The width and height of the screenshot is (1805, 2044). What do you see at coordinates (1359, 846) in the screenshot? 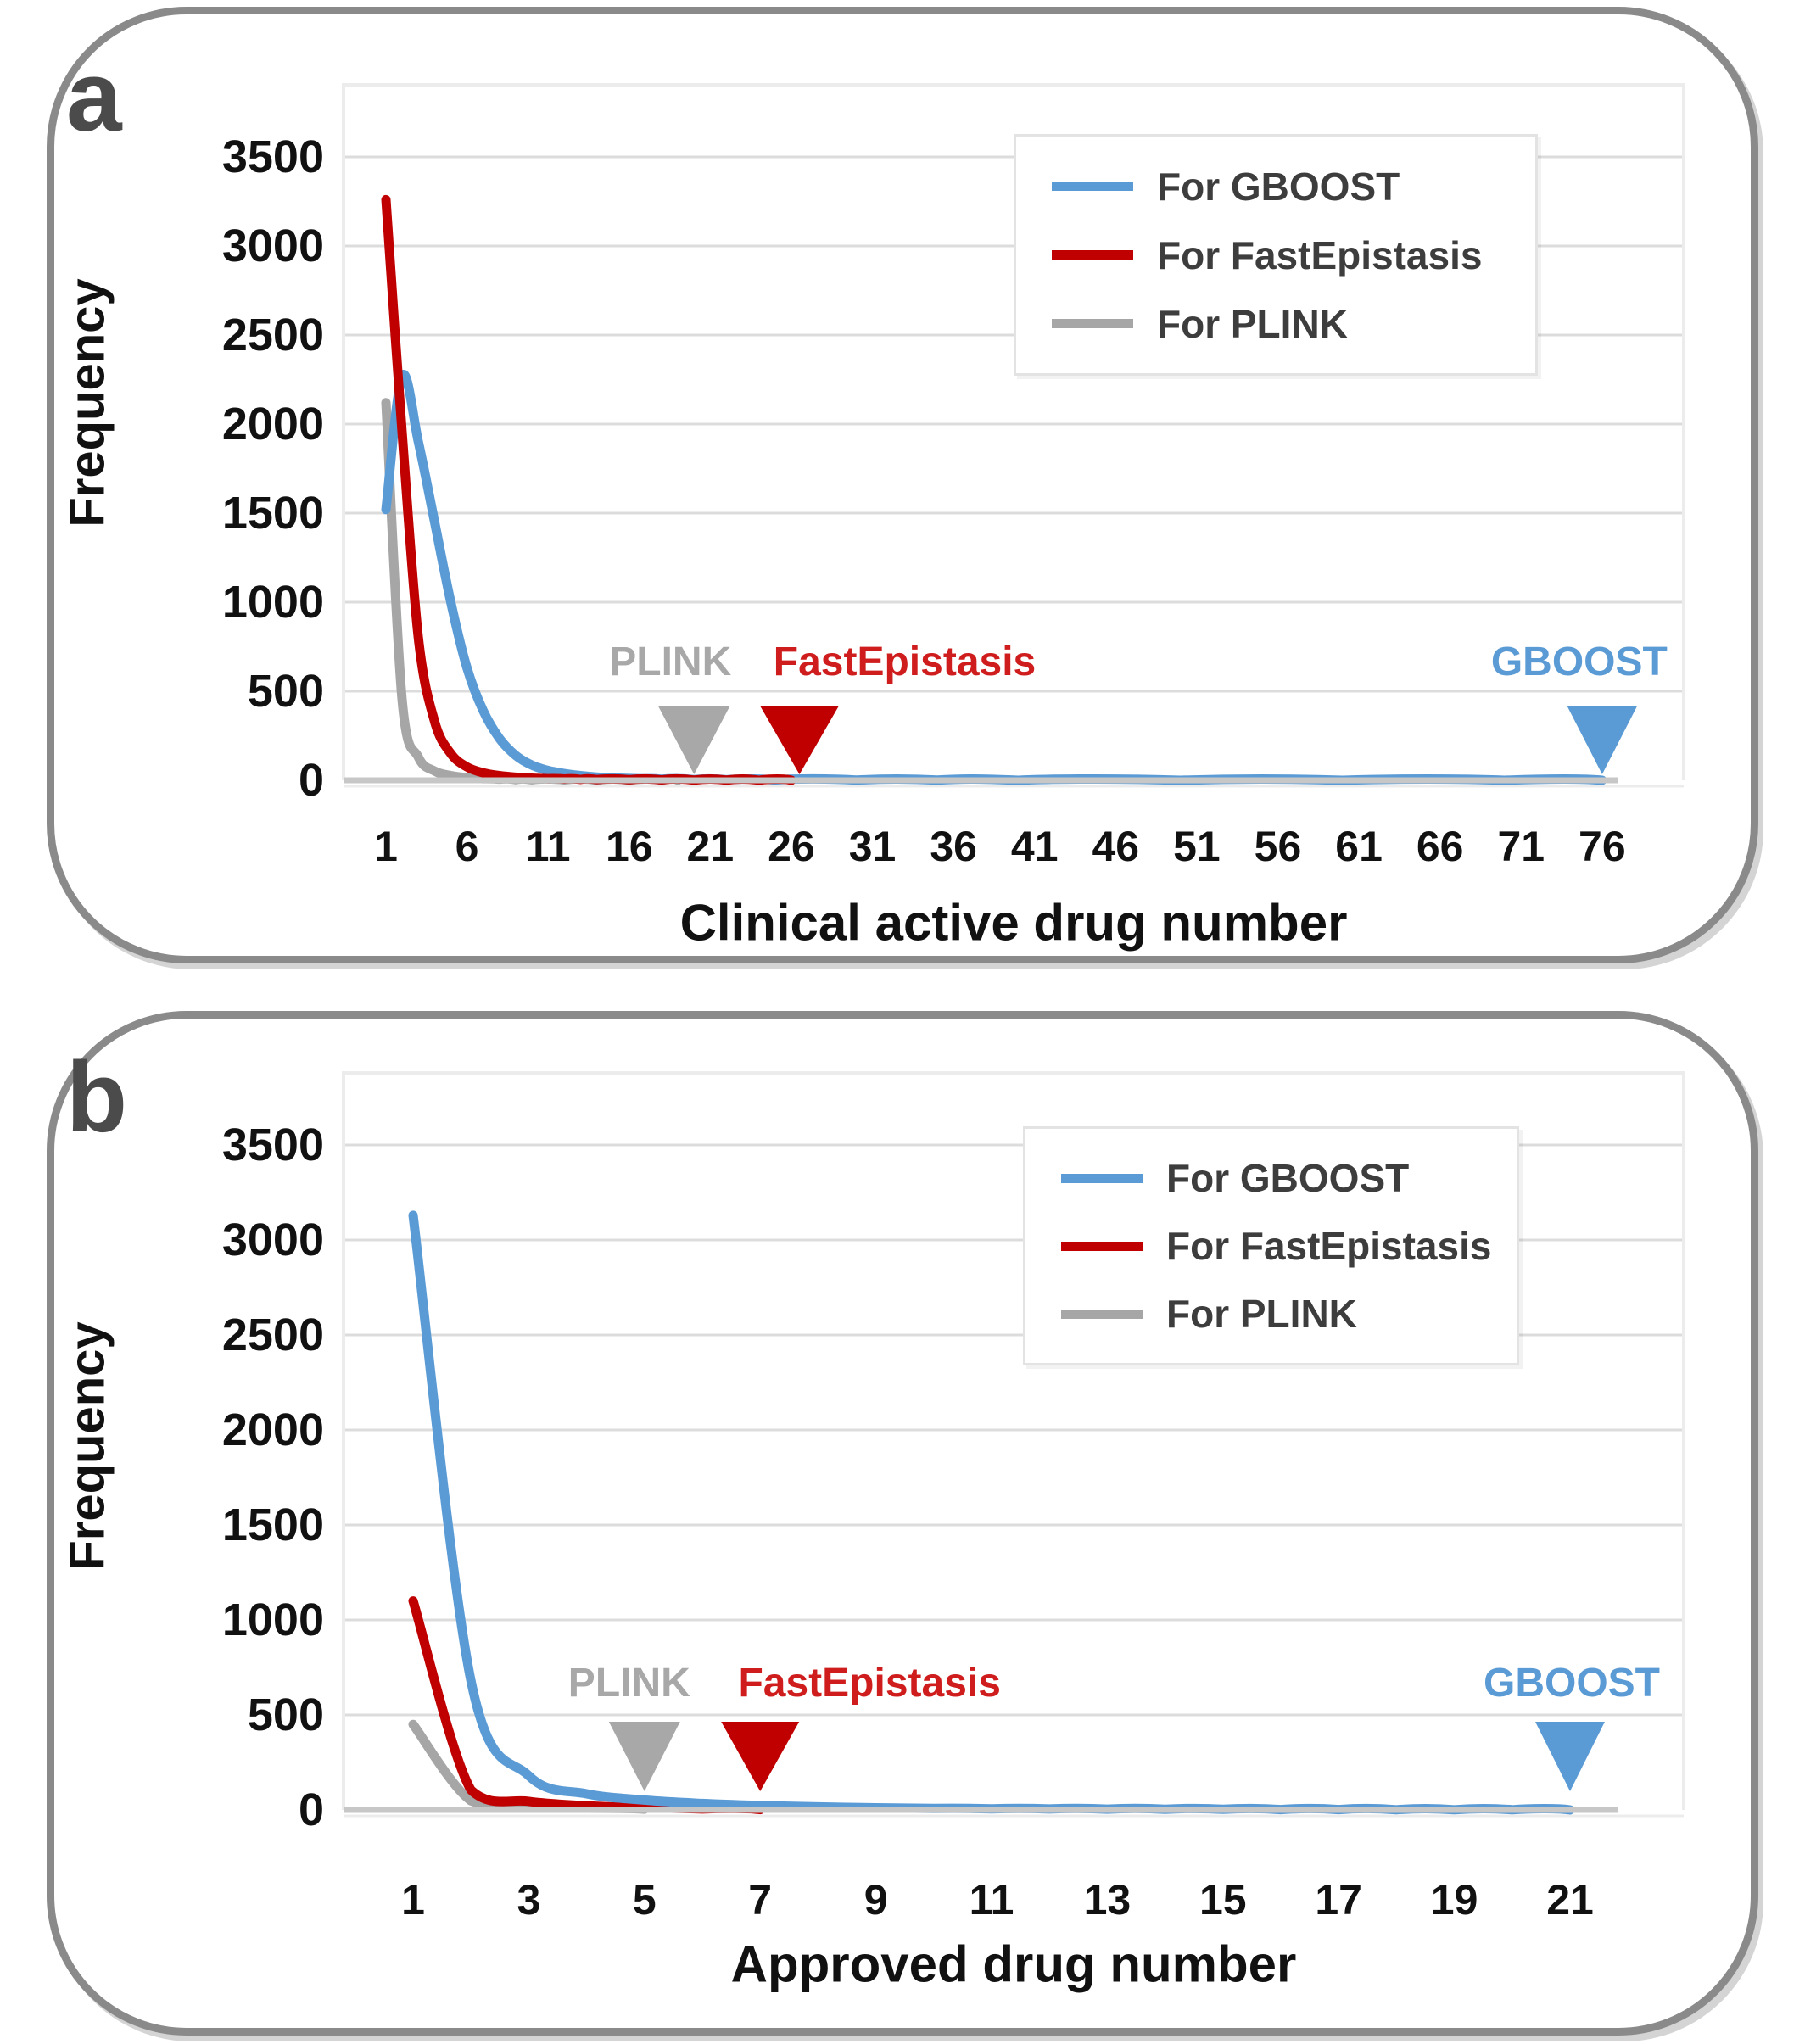
I see `x-tick-label: 61` at bounding box center [1359, 846].